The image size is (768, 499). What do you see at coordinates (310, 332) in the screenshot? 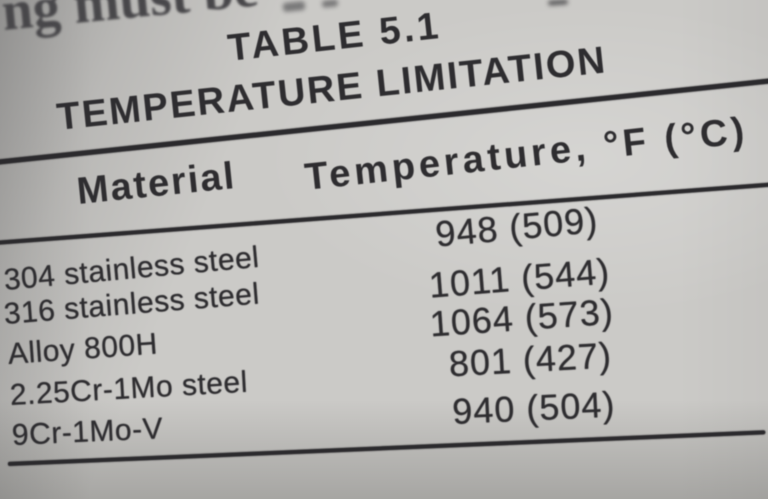
I see `table-row: Alloy 800H 1064 (573)` at bounding box center [310, 332].